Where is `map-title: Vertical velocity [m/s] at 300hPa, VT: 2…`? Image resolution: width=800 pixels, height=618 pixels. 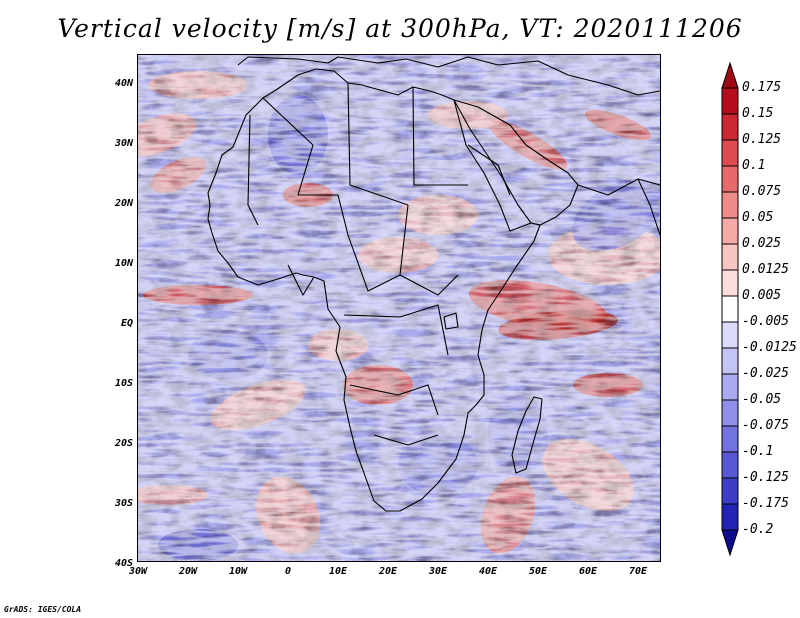 map-title: Vertical velocity [m/s] at 300hPa, VT: 2… is located at coordinates (400, 28).